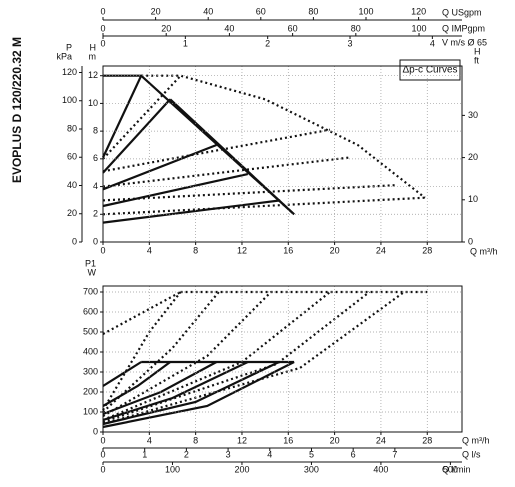 The width and height of the screenshot is (515, 487). I want to click on axis-title: P1, so click(90, 263).